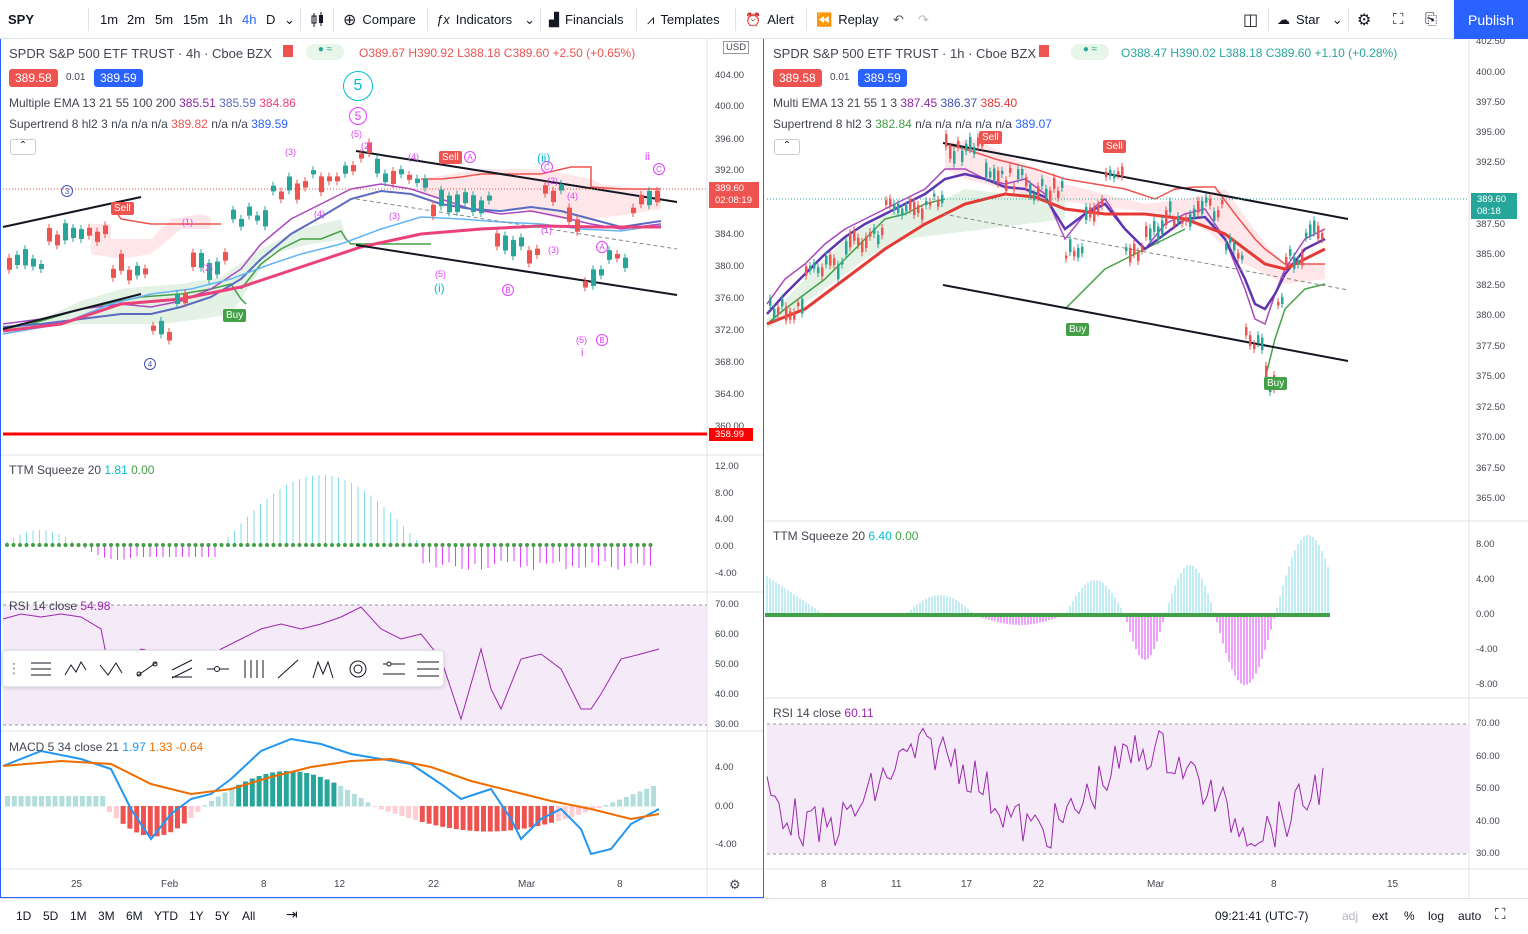 Image resolution: width=1528 pixels, height=934 pixels. Describe the element at coordinates (1044, 51) in the screenshot. I see `flag-icon` at that location.